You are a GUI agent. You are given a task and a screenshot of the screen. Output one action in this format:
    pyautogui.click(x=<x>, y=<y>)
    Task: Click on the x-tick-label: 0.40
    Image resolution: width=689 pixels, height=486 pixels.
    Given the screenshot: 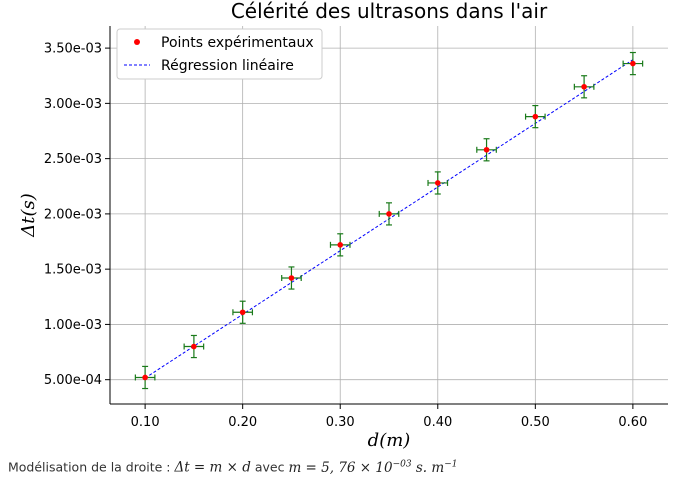 What is the action you would take?
    pyautogui.click(x=437, y=422)
    